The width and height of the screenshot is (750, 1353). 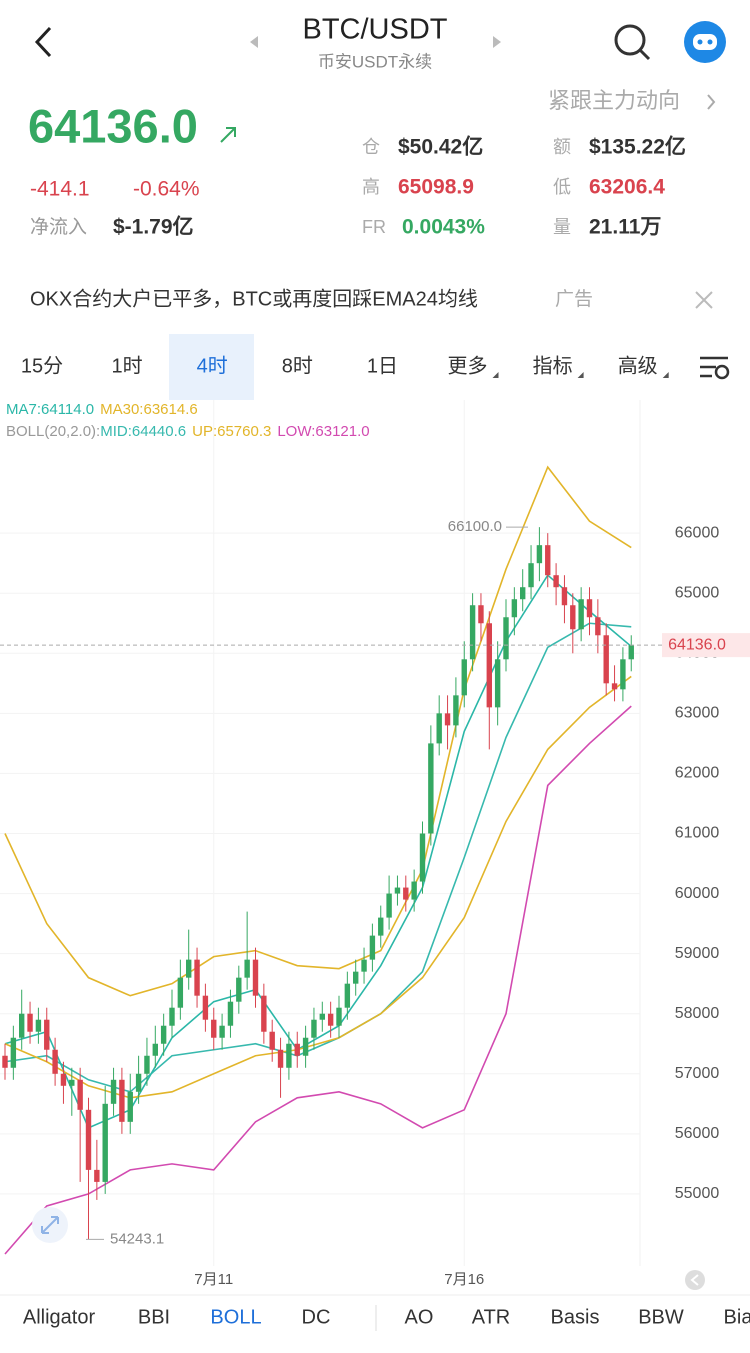 I want to click on tab-selected-bg, so click(x=211, y=367).